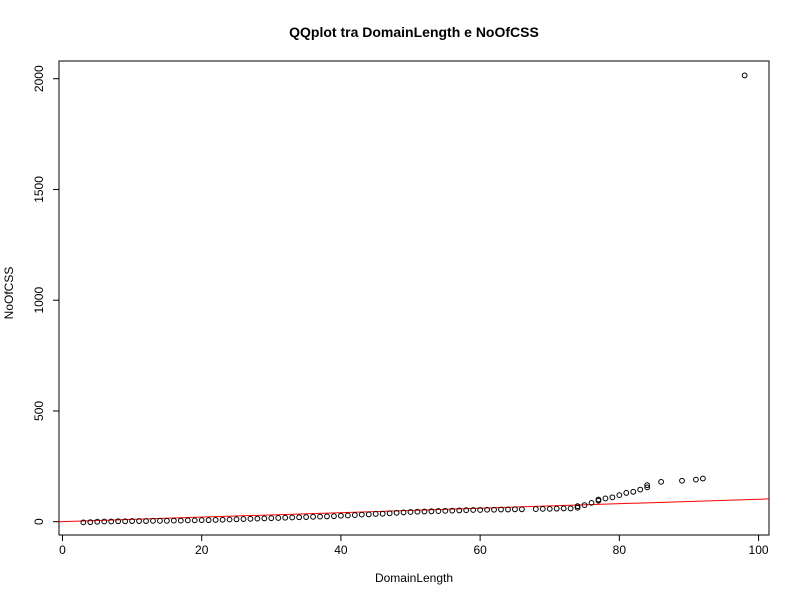  I want to click on qq-reference-line, so click(414, 510).